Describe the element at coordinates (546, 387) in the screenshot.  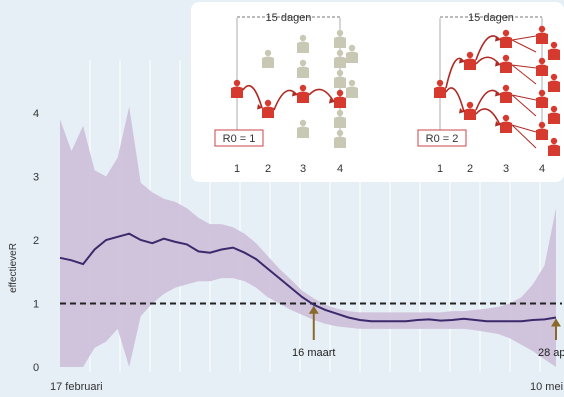
I see `x-end-label: 10 mei` at that location.